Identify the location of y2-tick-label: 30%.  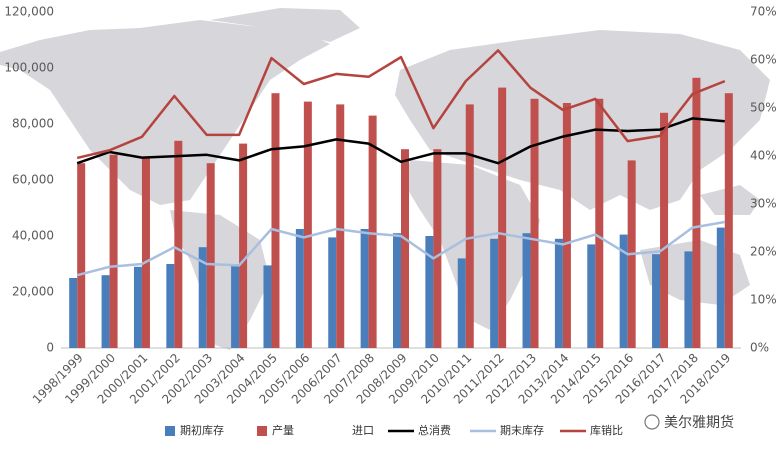
(763, 204).